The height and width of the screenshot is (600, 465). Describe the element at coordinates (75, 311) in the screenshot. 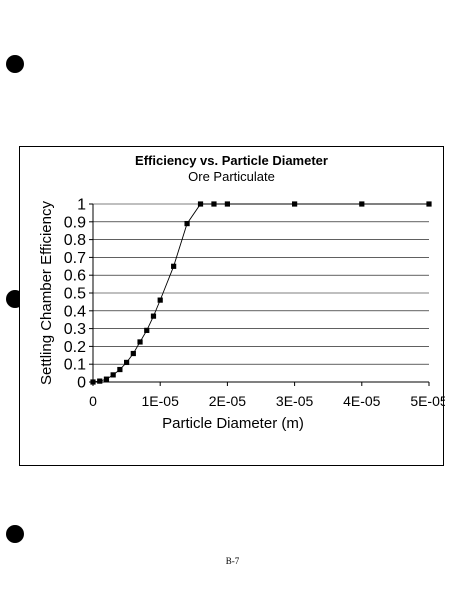

I see `y-tick-label-4: 0.4` at that location.